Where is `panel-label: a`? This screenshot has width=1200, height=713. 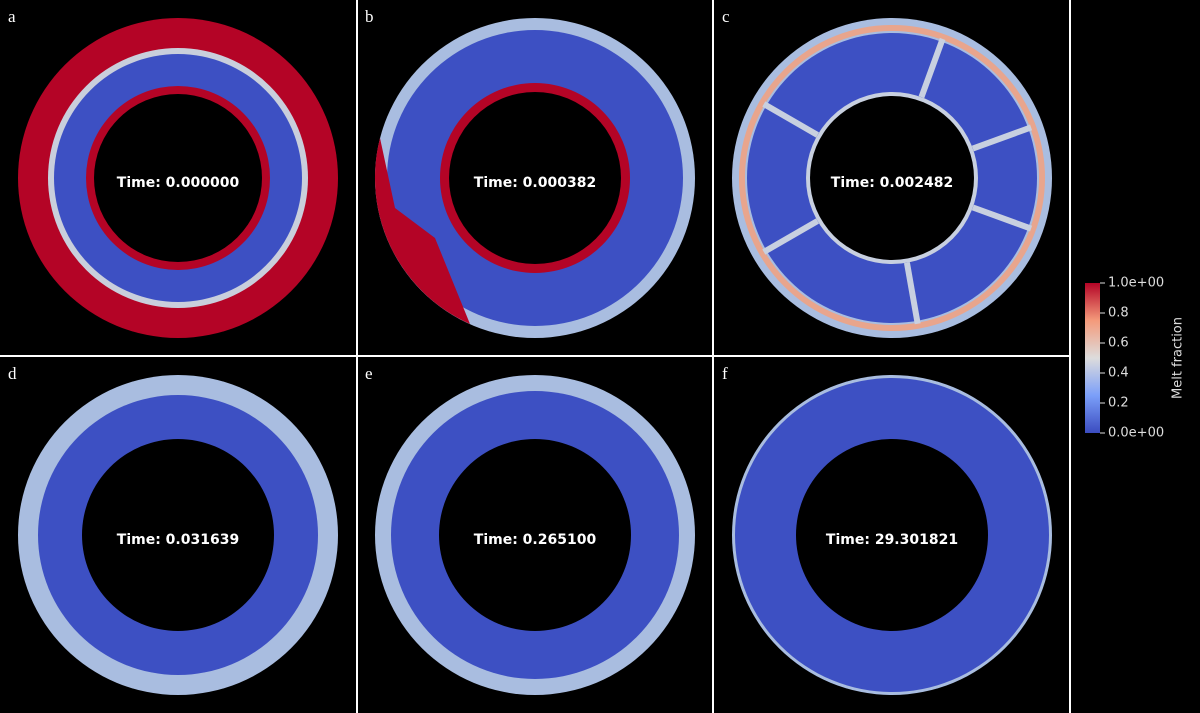 panel-label: a is located at coordinates (12, 16).